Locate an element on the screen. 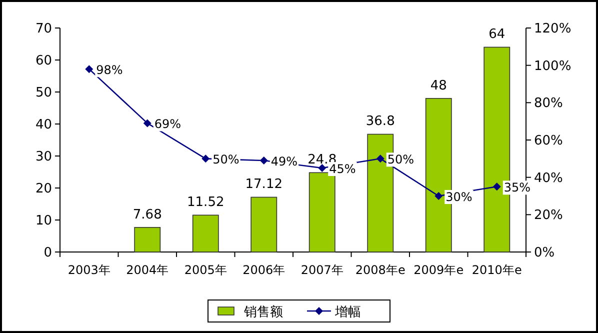  y-tick-label: 30 is located at coordinates (43, 157).